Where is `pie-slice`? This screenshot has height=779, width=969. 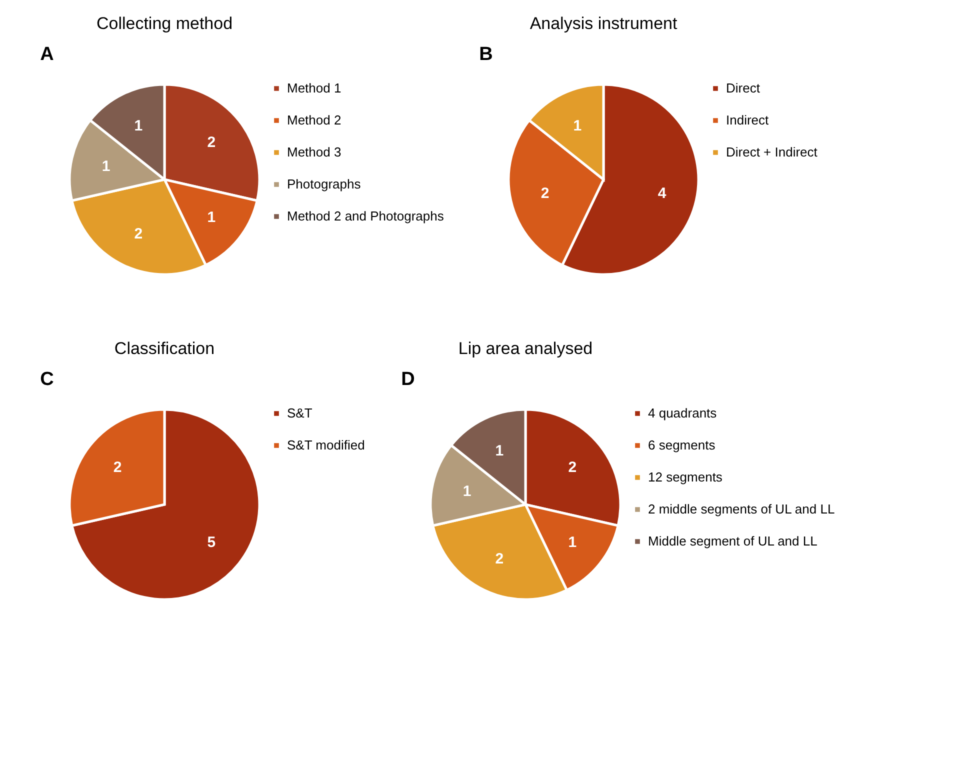 pie-slice is located at coordinates (165, 504).